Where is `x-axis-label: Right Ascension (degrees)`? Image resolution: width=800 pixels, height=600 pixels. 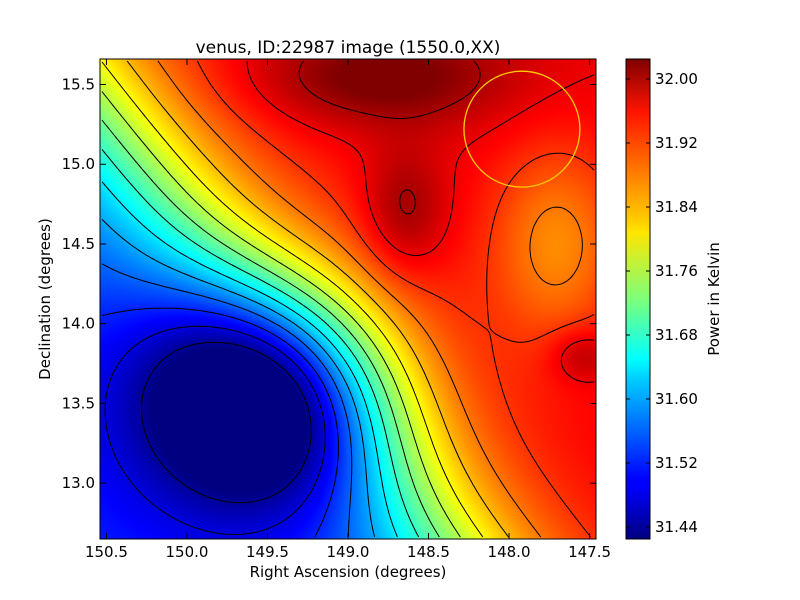
x-axis-label: Right Ascension (degrees) is located at coordinates (348, 572).